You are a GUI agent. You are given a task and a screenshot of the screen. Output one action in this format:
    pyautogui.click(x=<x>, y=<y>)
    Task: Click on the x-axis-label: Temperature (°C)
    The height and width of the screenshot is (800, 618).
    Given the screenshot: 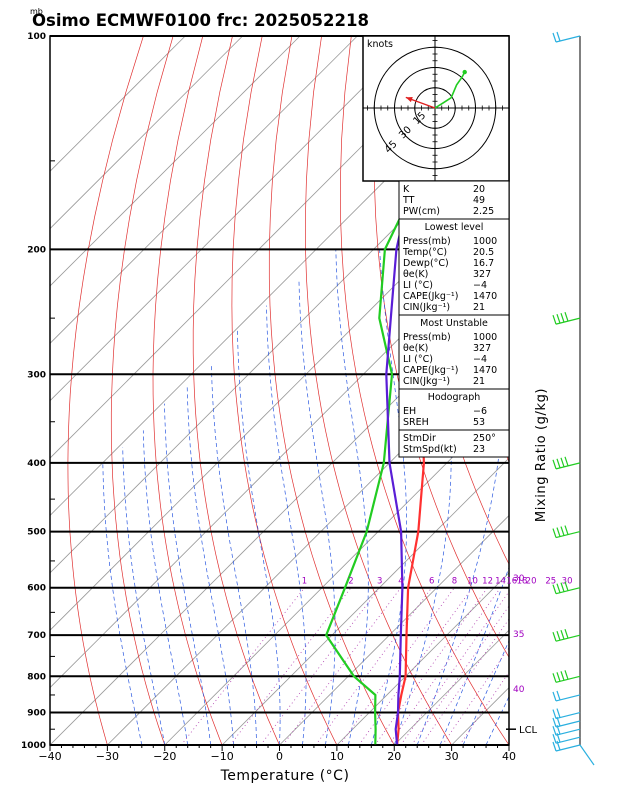 What is the action you would take?
    pyautogui.click(x=285, y=776)
    